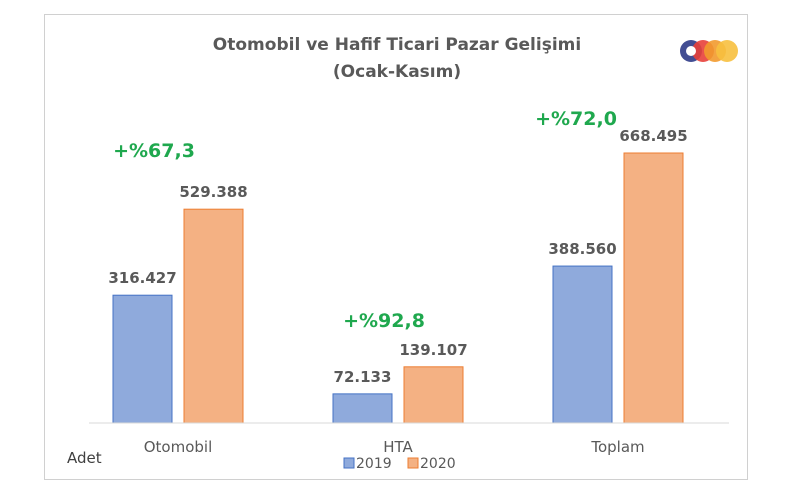  Describe the element at coordinates (709, 51) in the screenshot. I see `odd-logo` at that location.